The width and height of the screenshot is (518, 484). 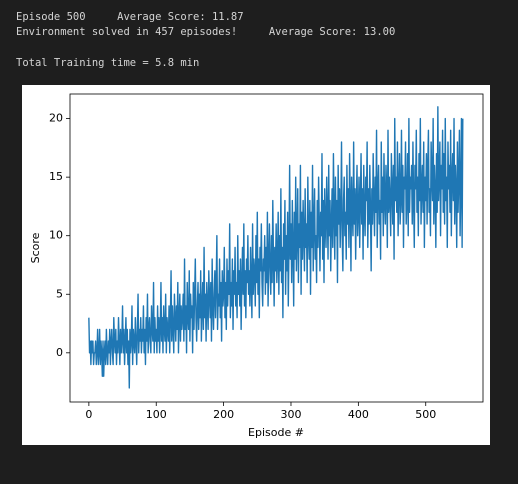 I want to click on x-tick-label: 300, so click(x=290, y=414).